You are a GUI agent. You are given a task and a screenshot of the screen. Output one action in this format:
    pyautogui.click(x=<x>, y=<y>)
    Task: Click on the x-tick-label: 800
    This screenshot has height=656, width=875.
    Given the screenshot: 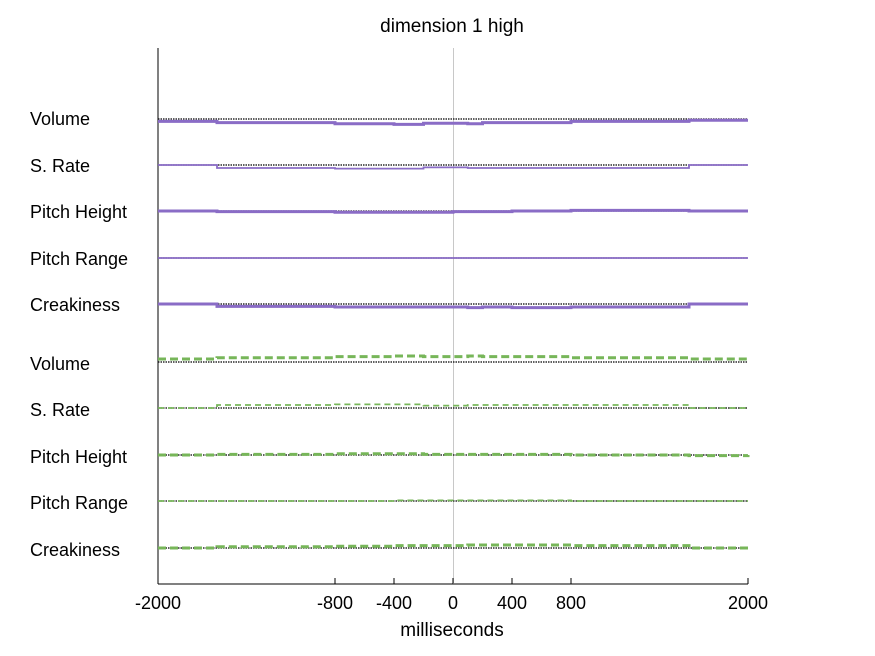 What is the action you would take?
    pyautogui.click(x=571, y=603)
    